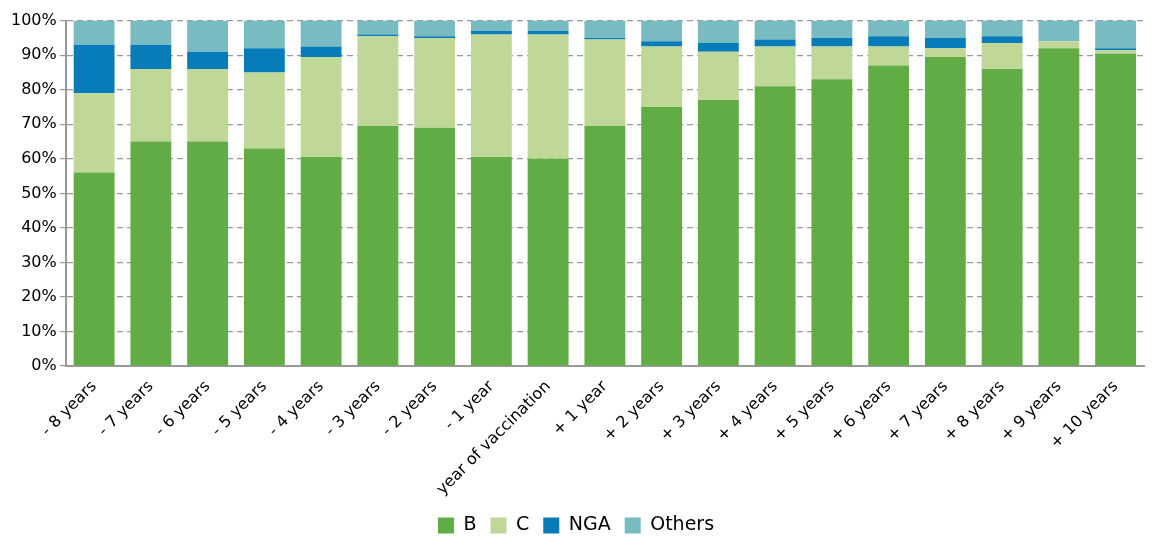  What do you see at coordinates (39, 88) in the screenshot?
I see `y-tick-label: 80%` at bounding box center [39, 88].